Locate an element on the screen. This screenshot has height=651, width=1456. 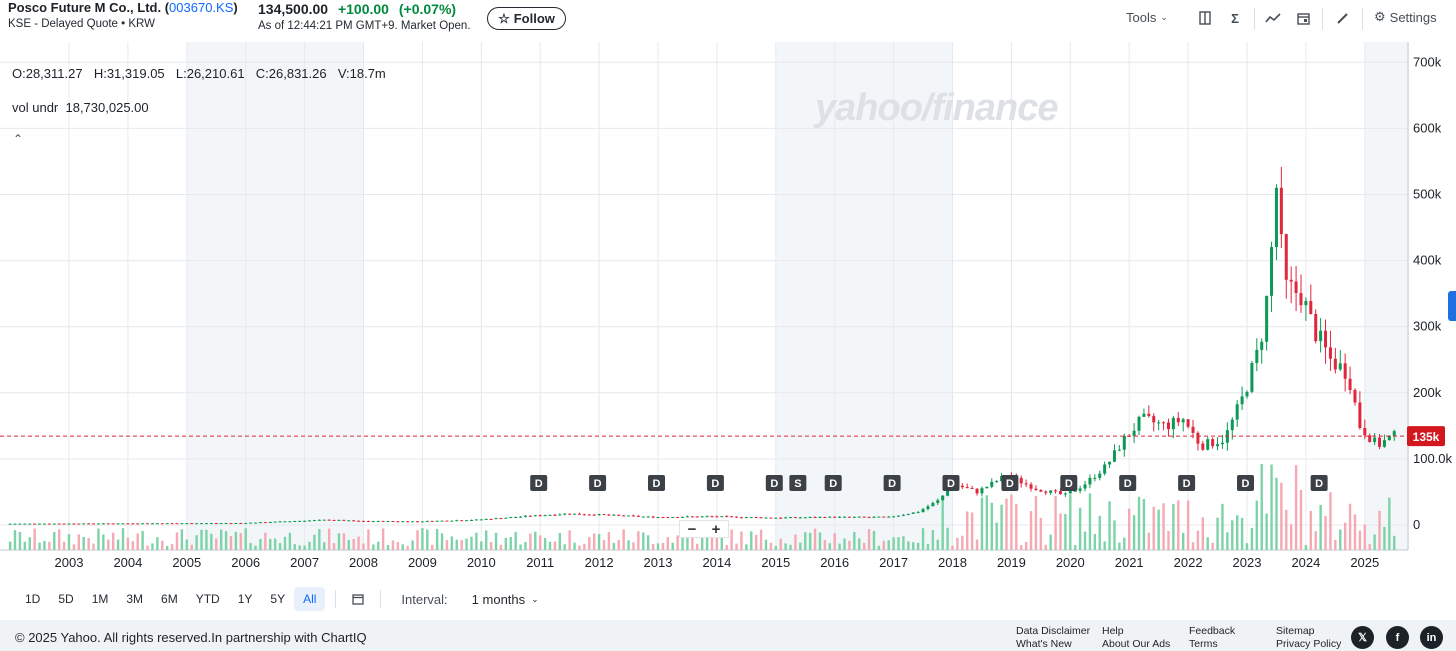
tools-dropdown: Tools ⌄ is located at coordinates (1147, 17).